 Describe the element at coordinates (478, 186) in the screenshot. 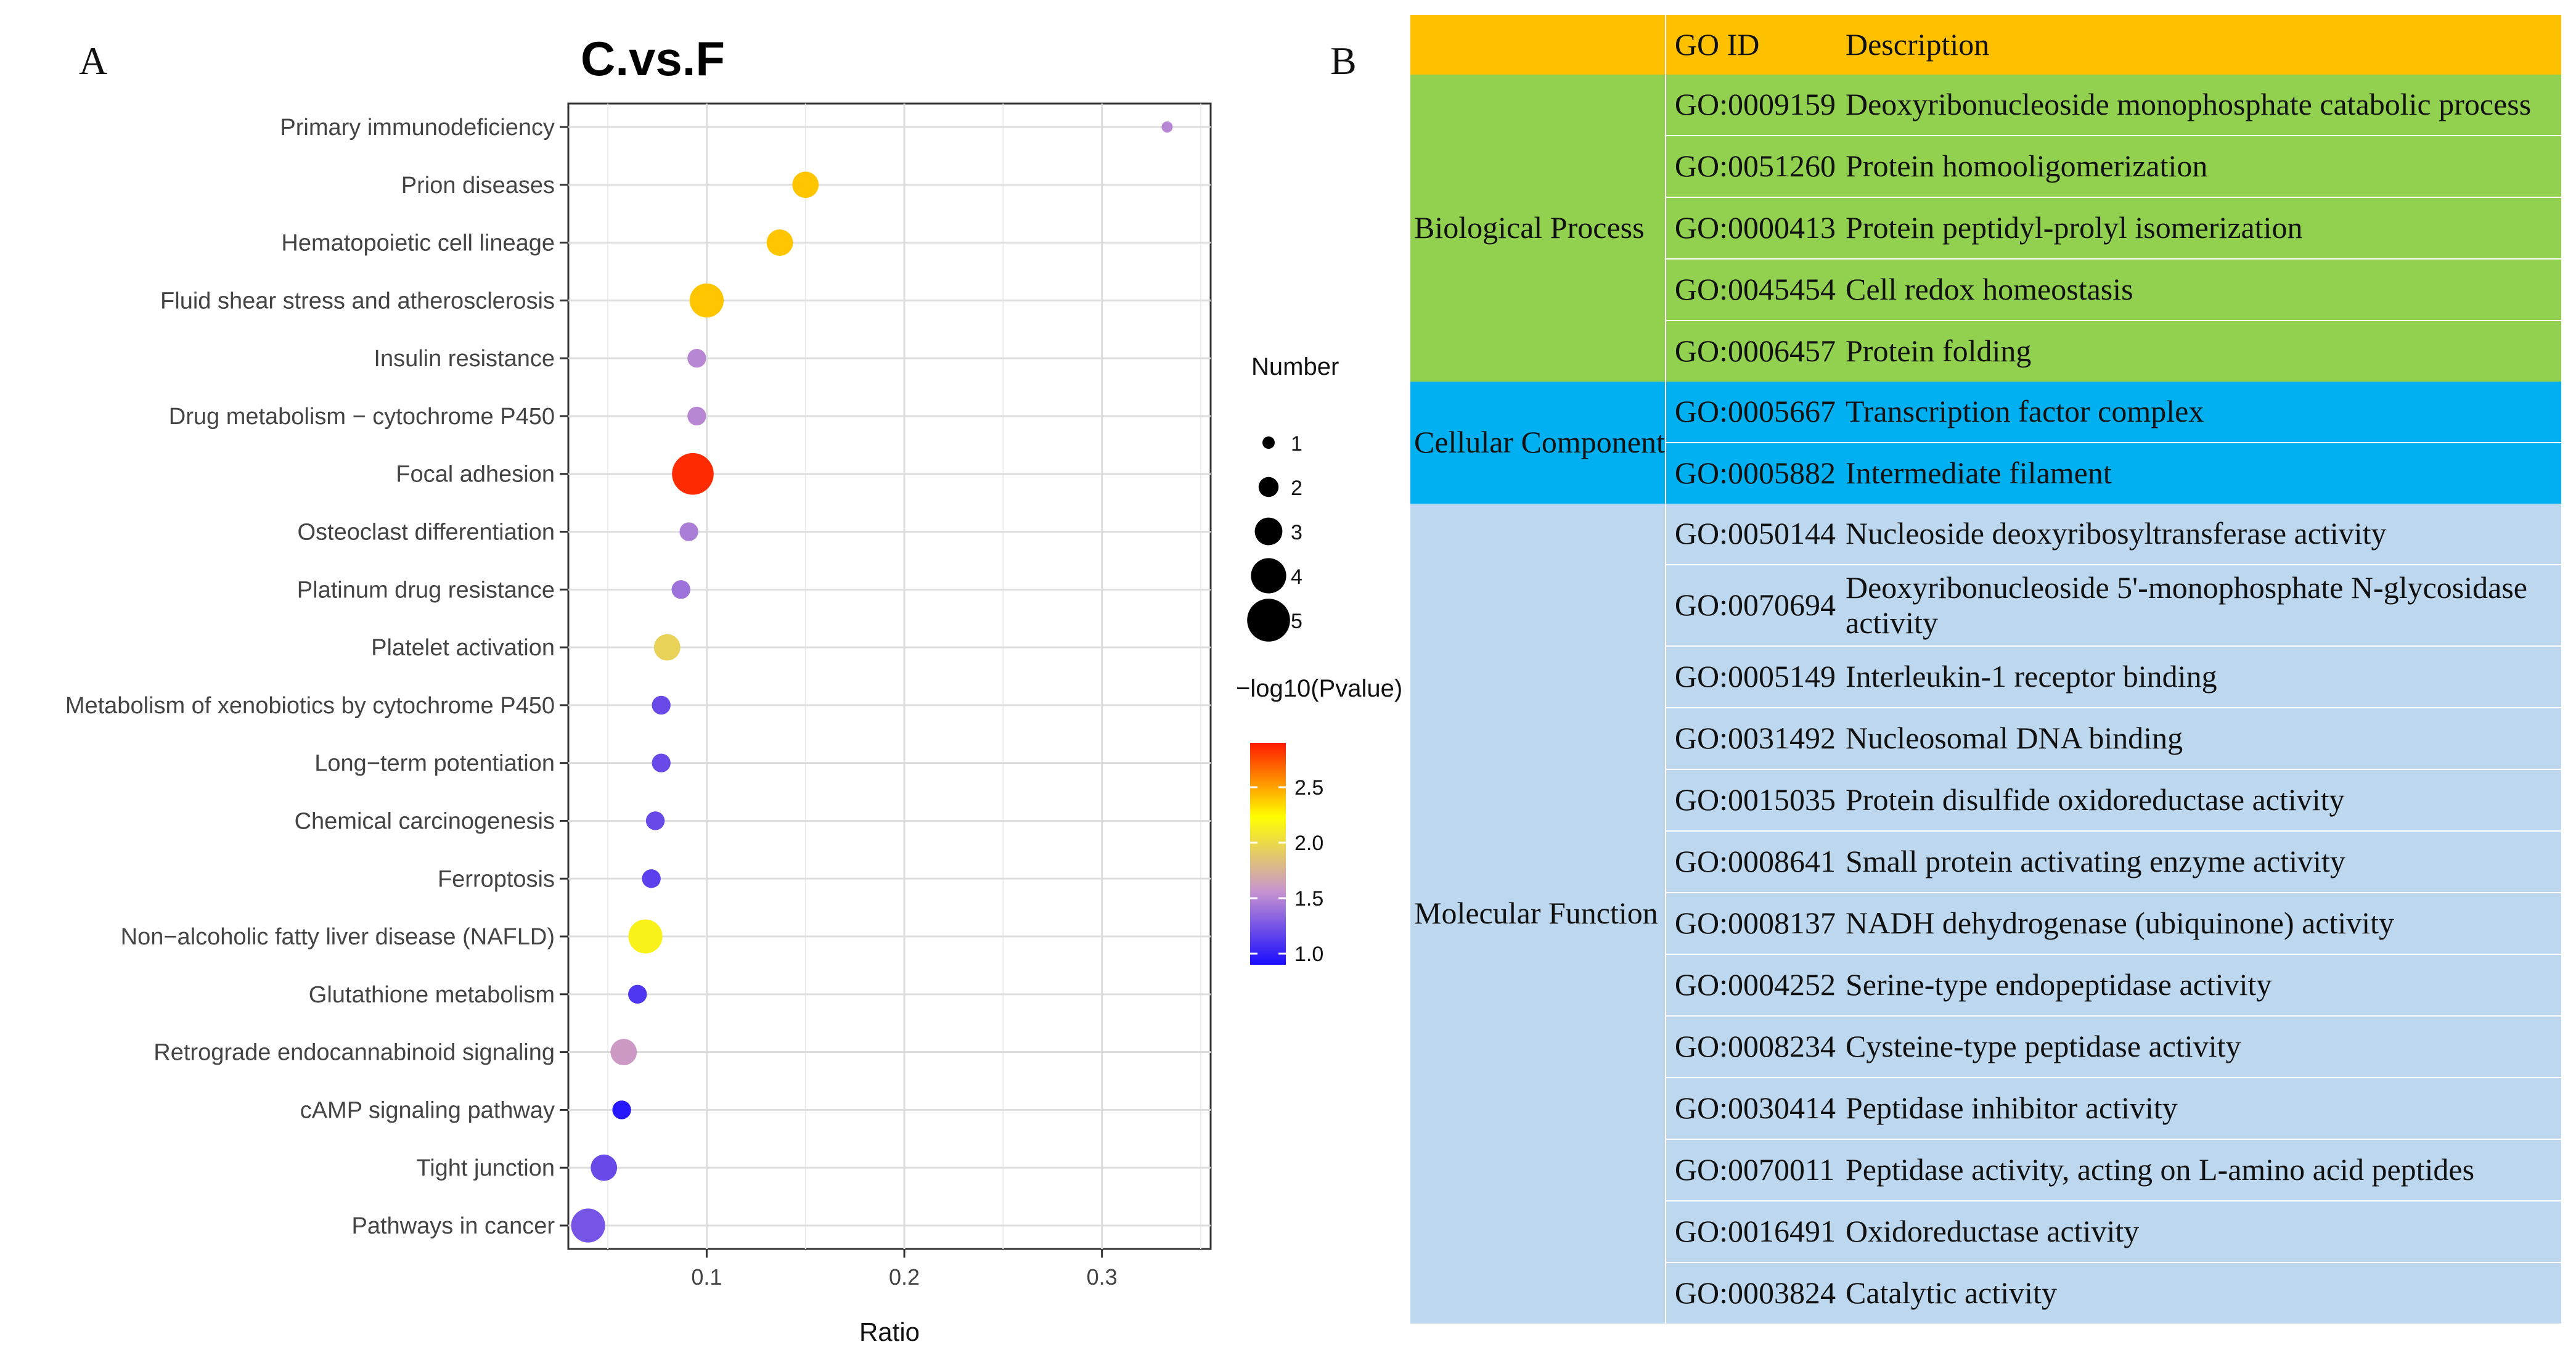

I see `y-tick-label: Prion diseases` at that location.